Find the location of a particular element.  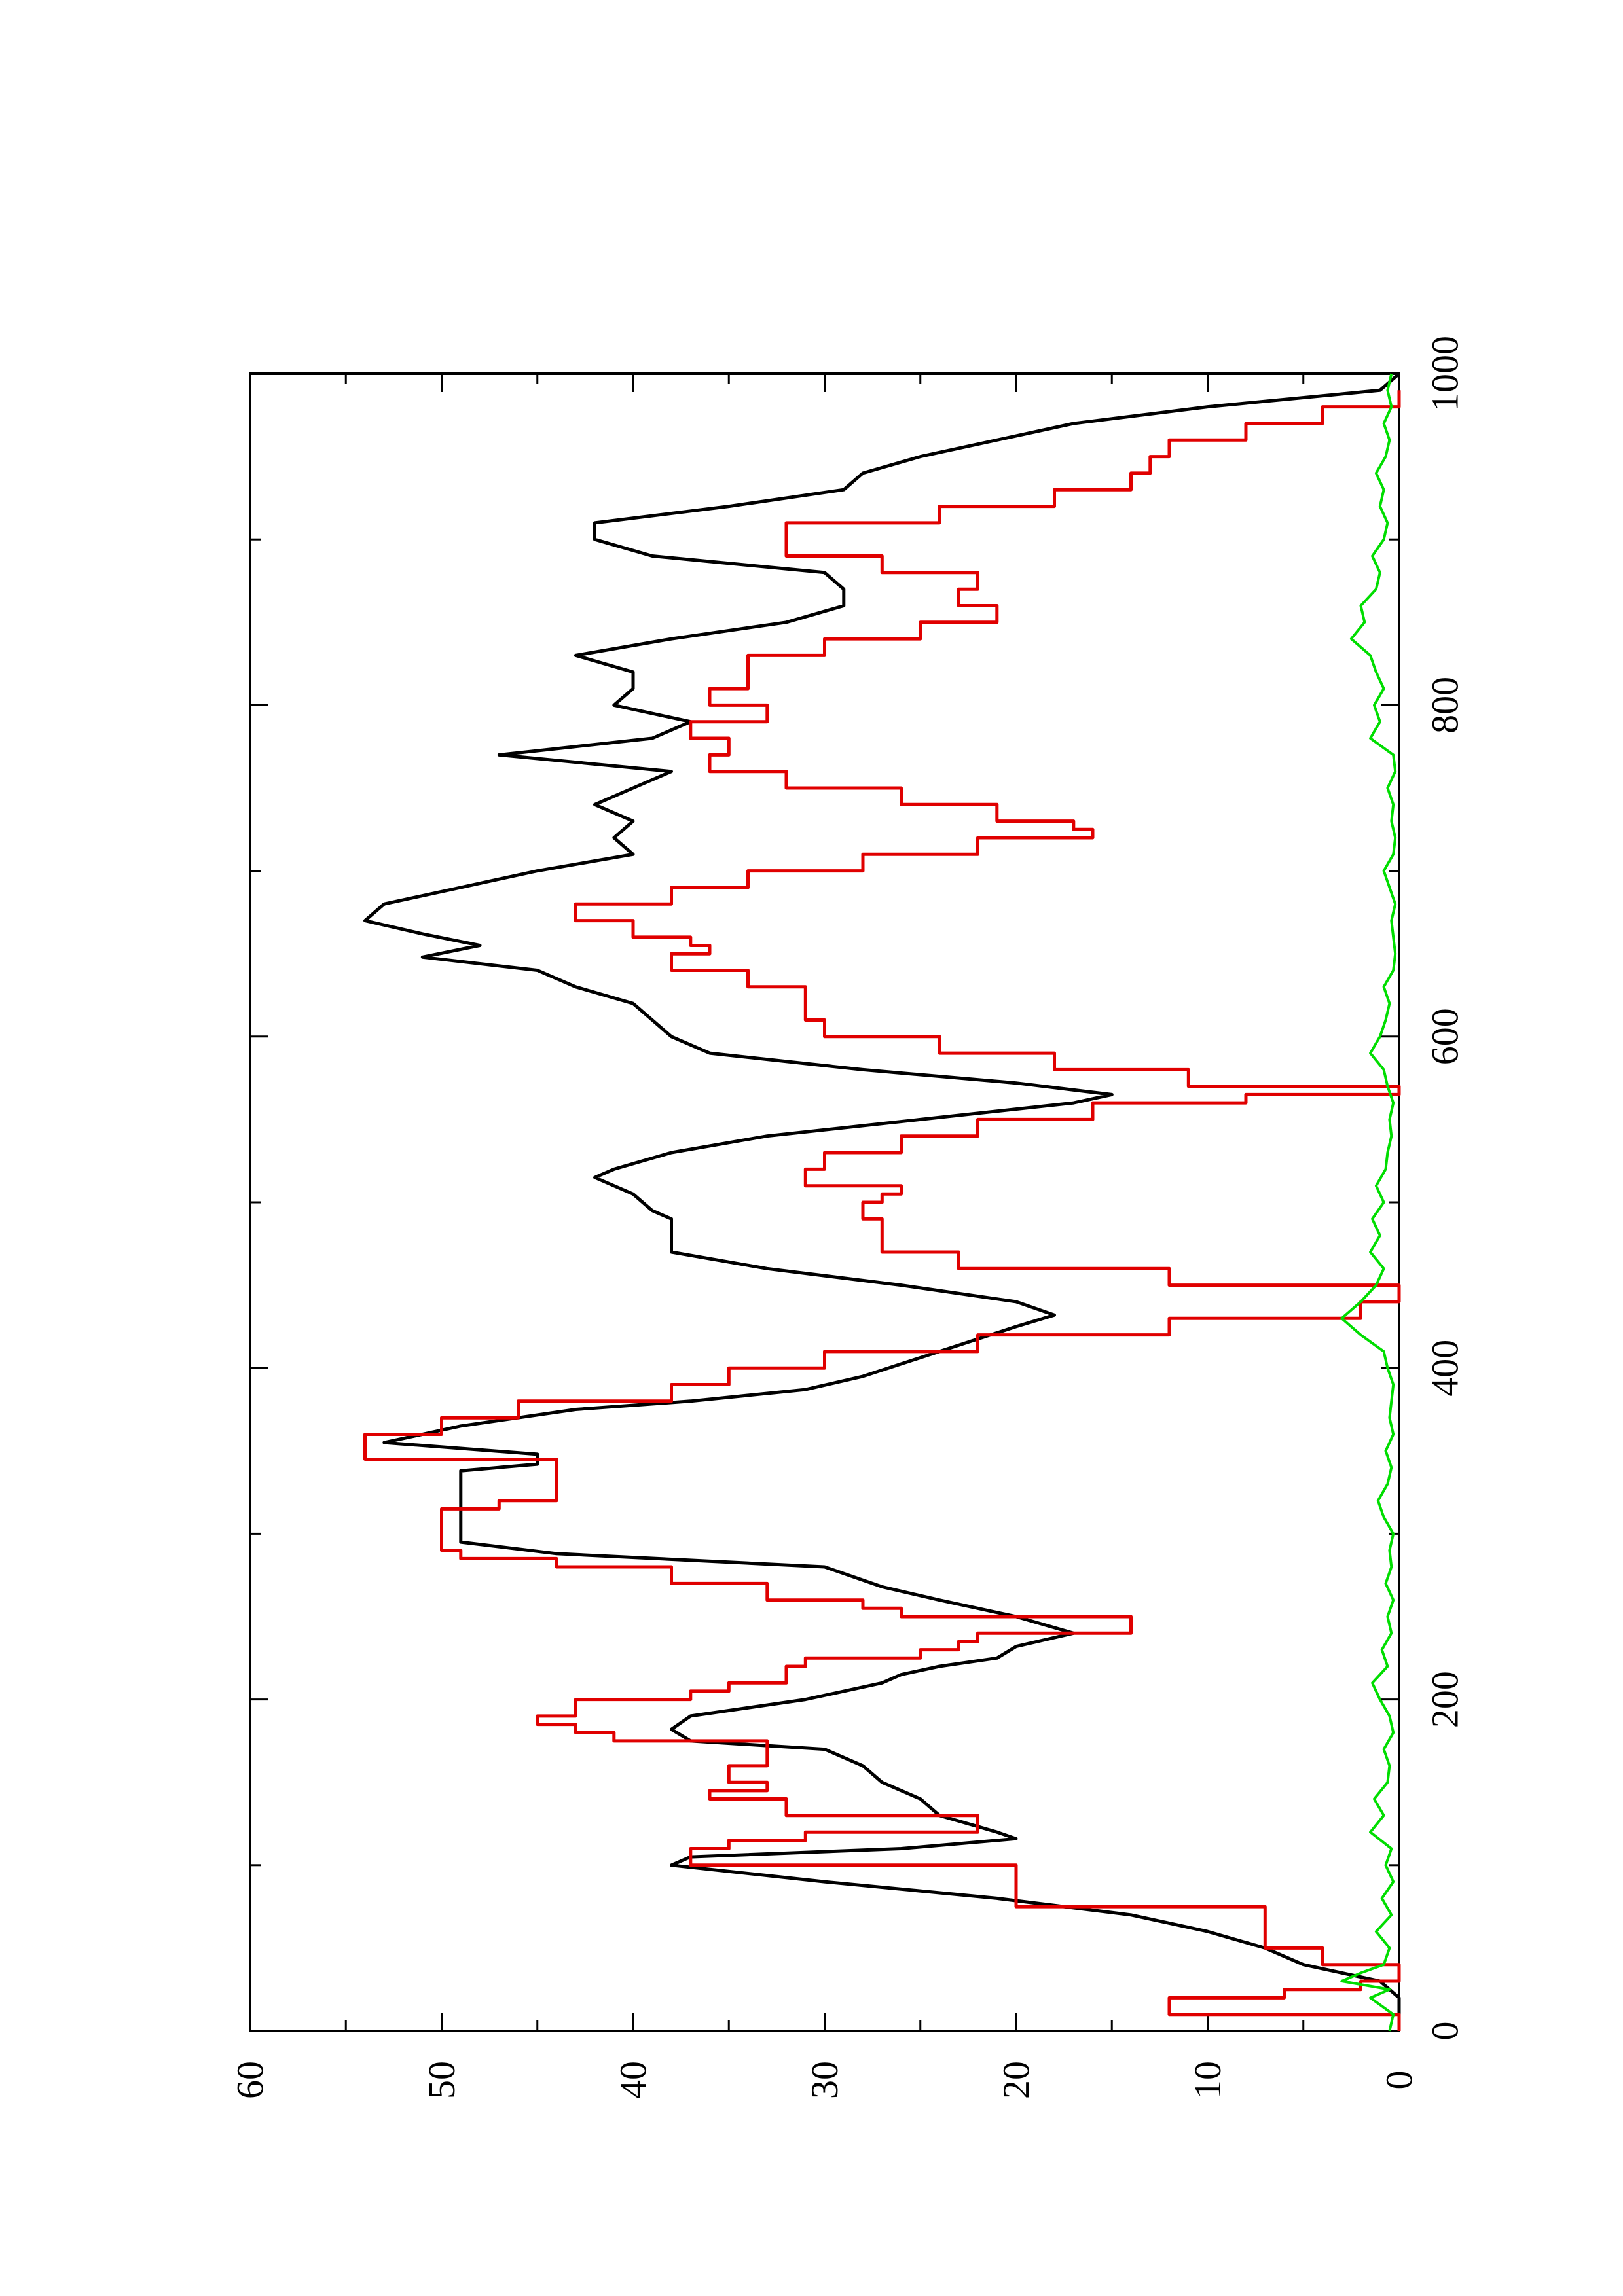

x-tick-label: 200 is located at coordinates (1445, 1699).